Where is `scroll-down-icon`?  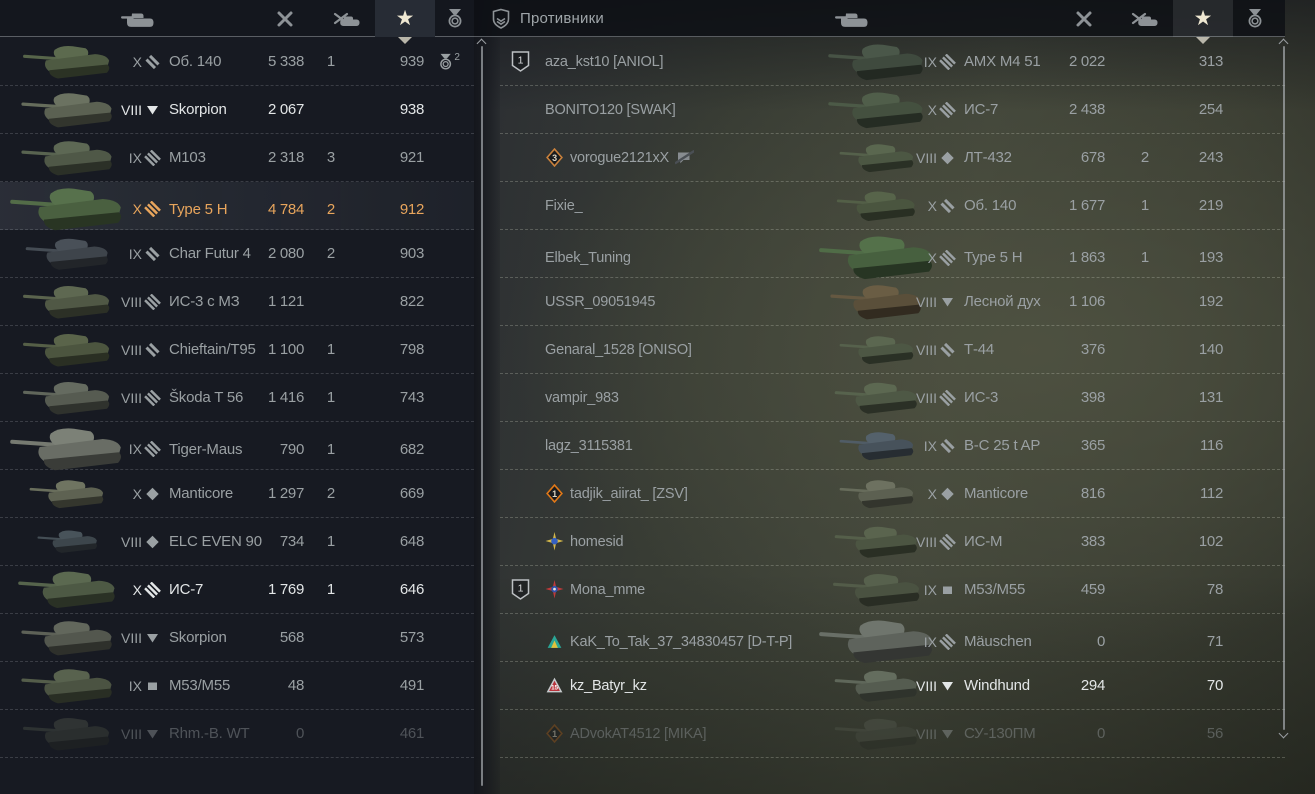 scroll-down-icon is located at coordinates (1283, 734).